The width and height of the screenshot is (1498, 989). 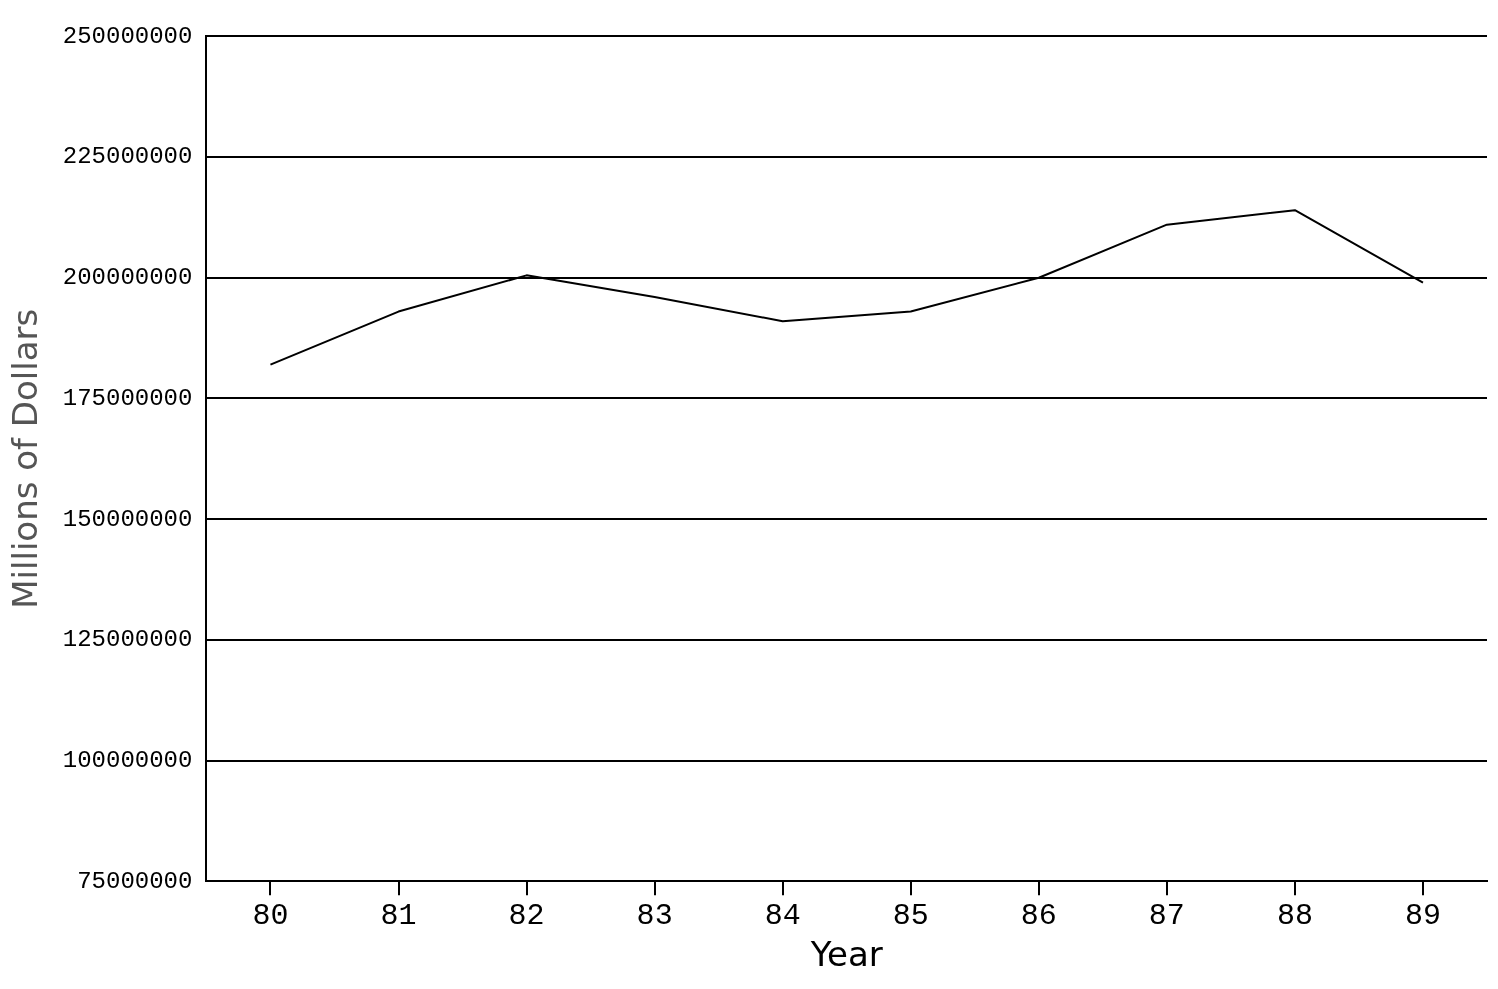 I want to click on x-tick-label: 87, so click(x=1166, y=916).